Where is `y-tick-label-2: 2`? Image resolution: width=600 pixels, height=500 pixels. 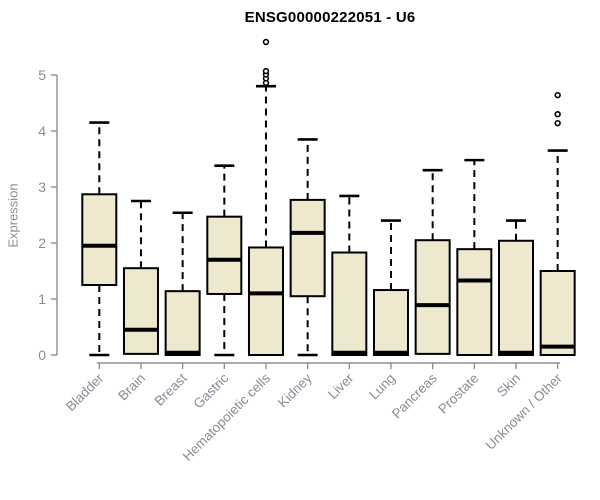
y-tick-label-2: 2 is located at coordinates (42, 243).